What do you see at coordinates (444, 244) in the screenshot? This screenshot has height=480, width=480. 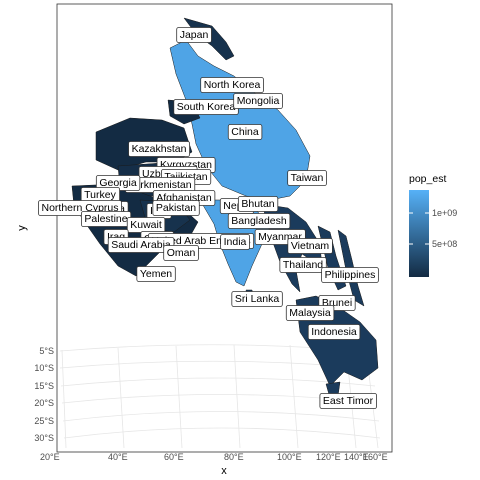 I see `legend-label-5e8: 5e+08` at bounding box center [444, 244].